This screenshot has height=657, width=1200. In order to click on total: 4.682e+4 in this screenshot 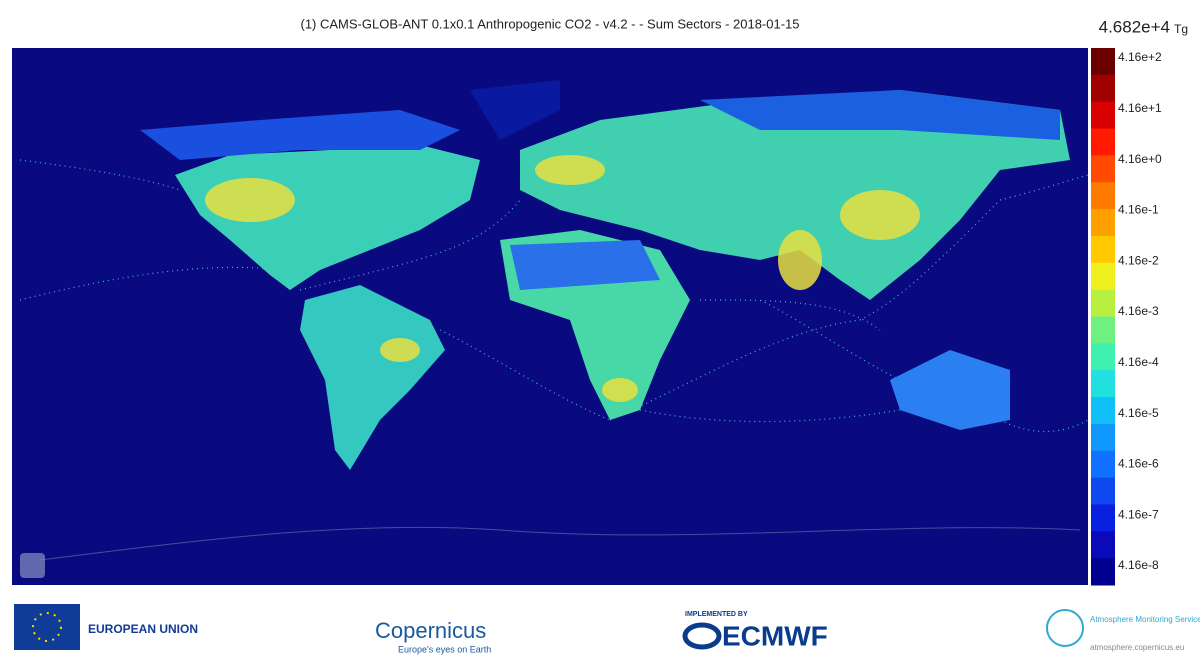, I will do `click(1134, 26)`.